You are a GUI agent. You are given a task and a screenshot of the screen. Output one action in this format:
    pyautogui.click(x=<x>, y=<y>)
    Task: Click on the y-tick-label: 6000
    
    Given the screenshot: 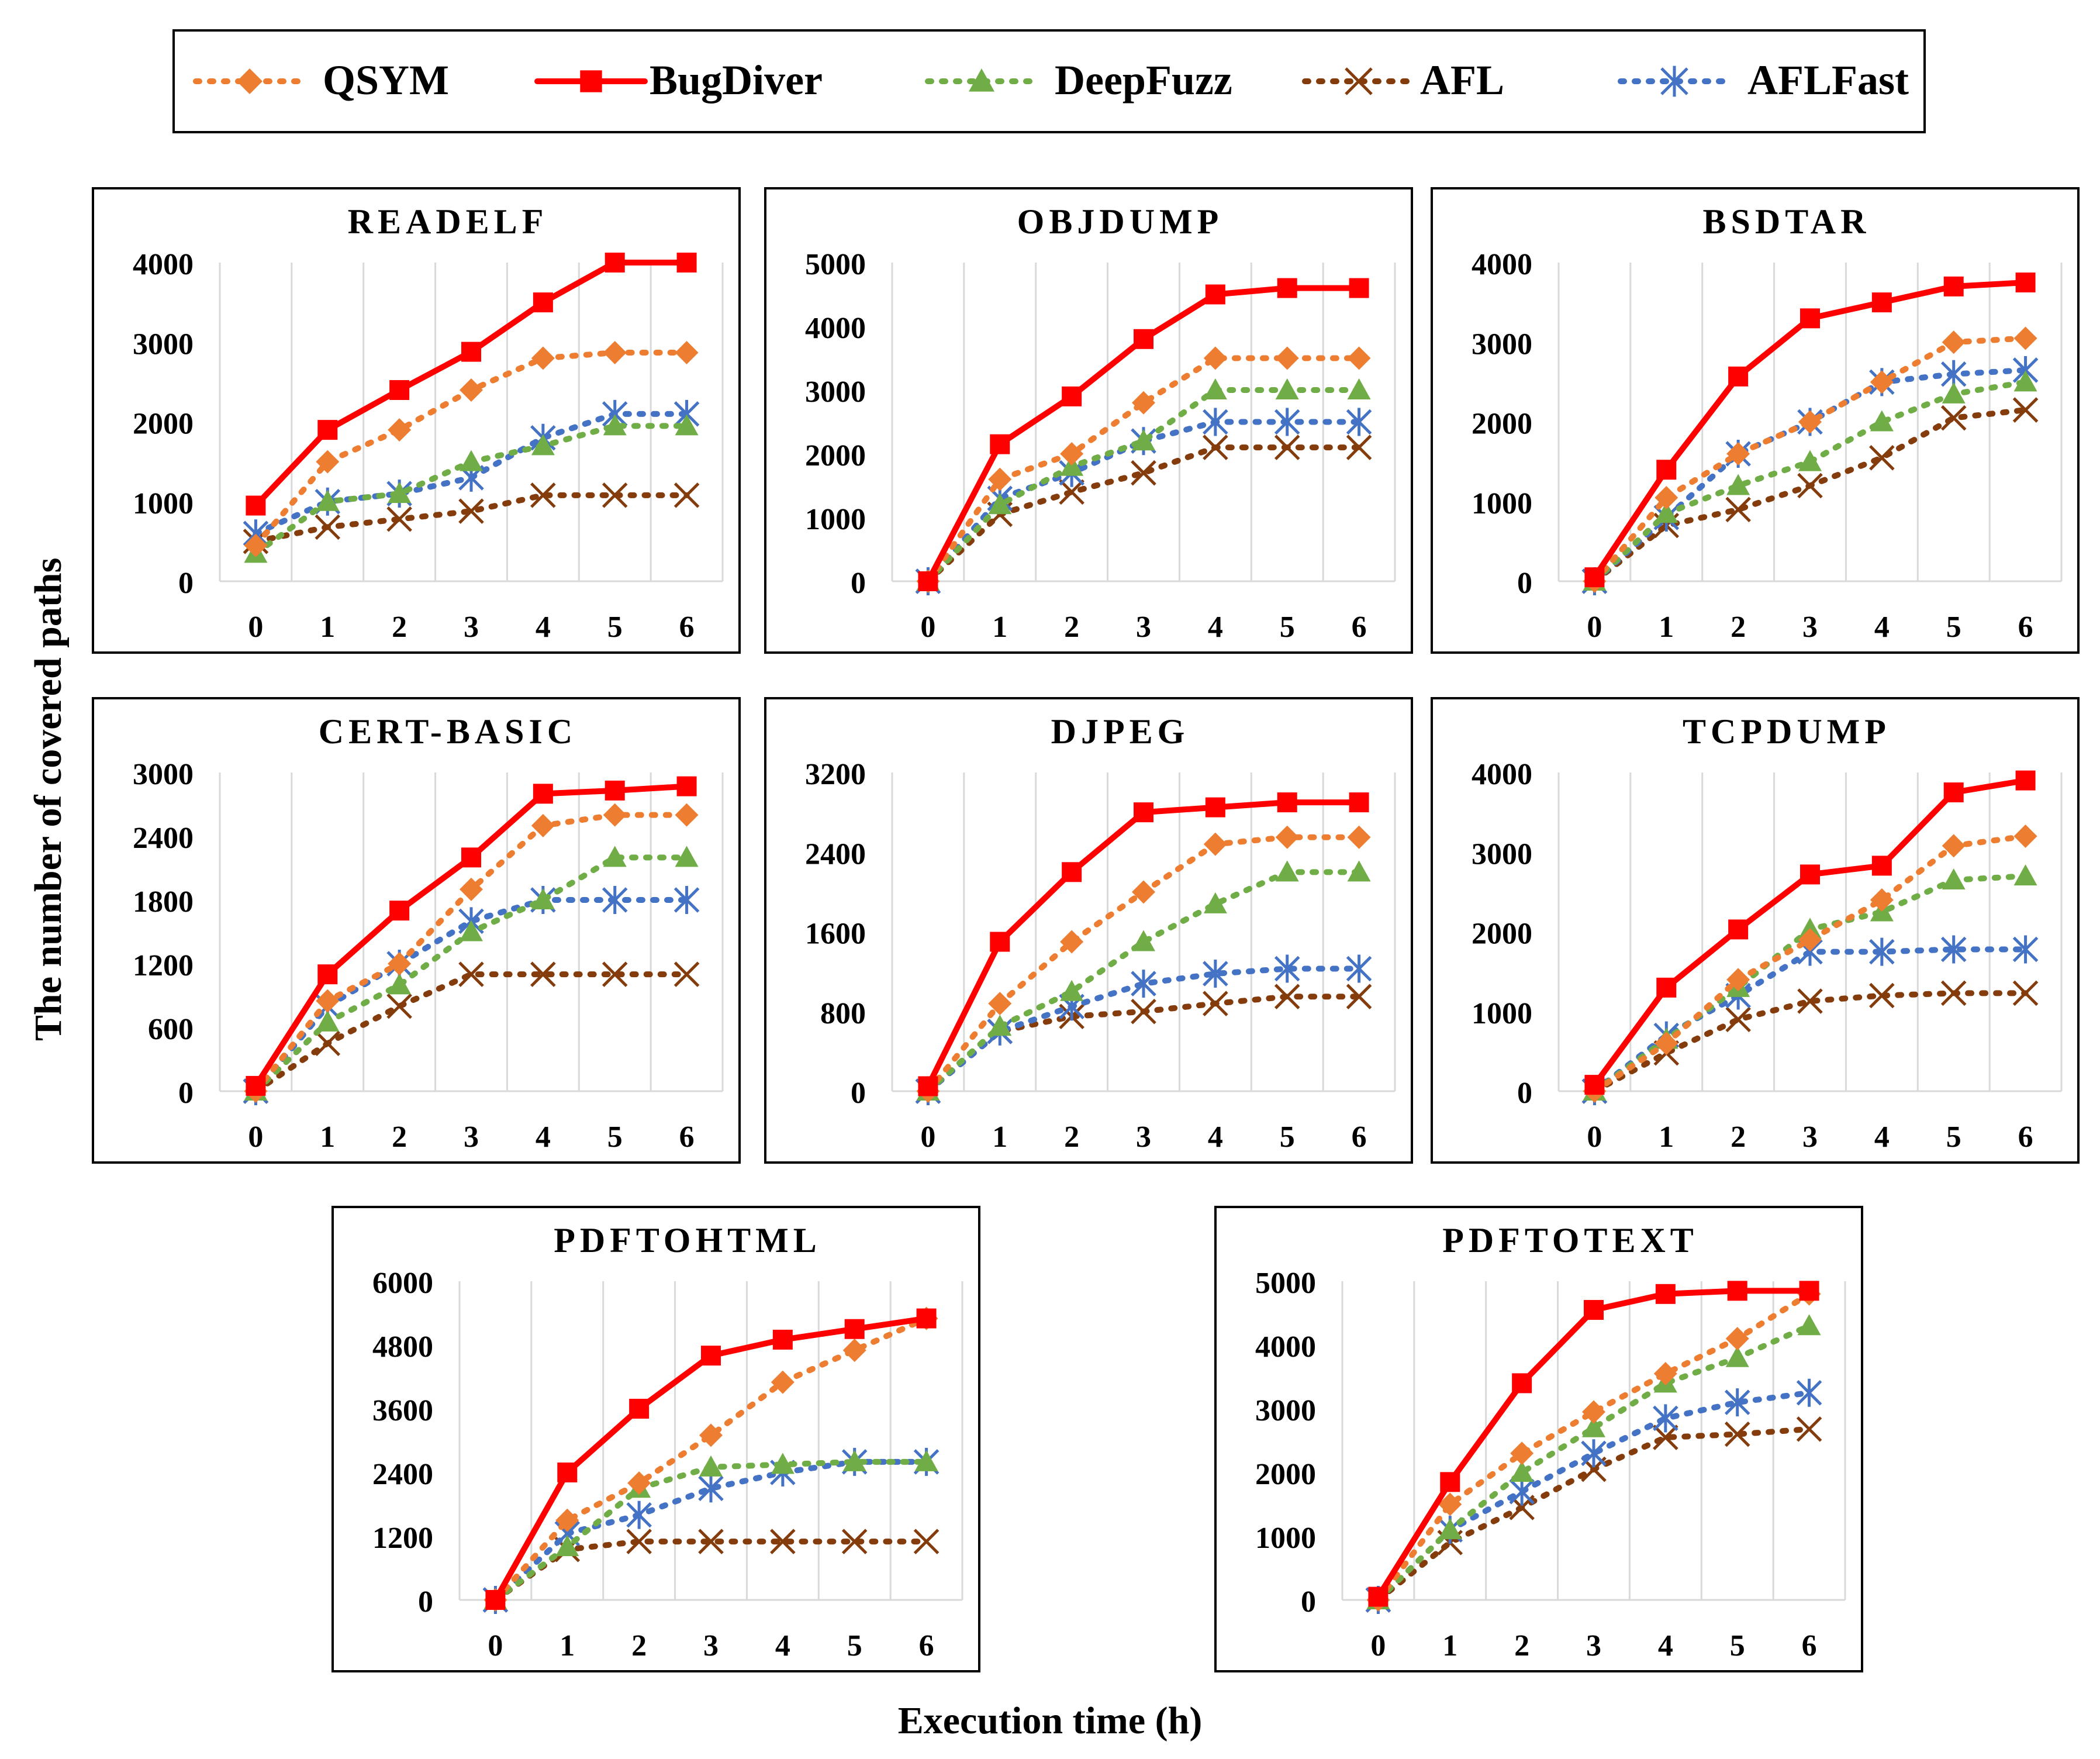 What is the action you would take?
    pyautogui.click(x=403, y=1283)
    